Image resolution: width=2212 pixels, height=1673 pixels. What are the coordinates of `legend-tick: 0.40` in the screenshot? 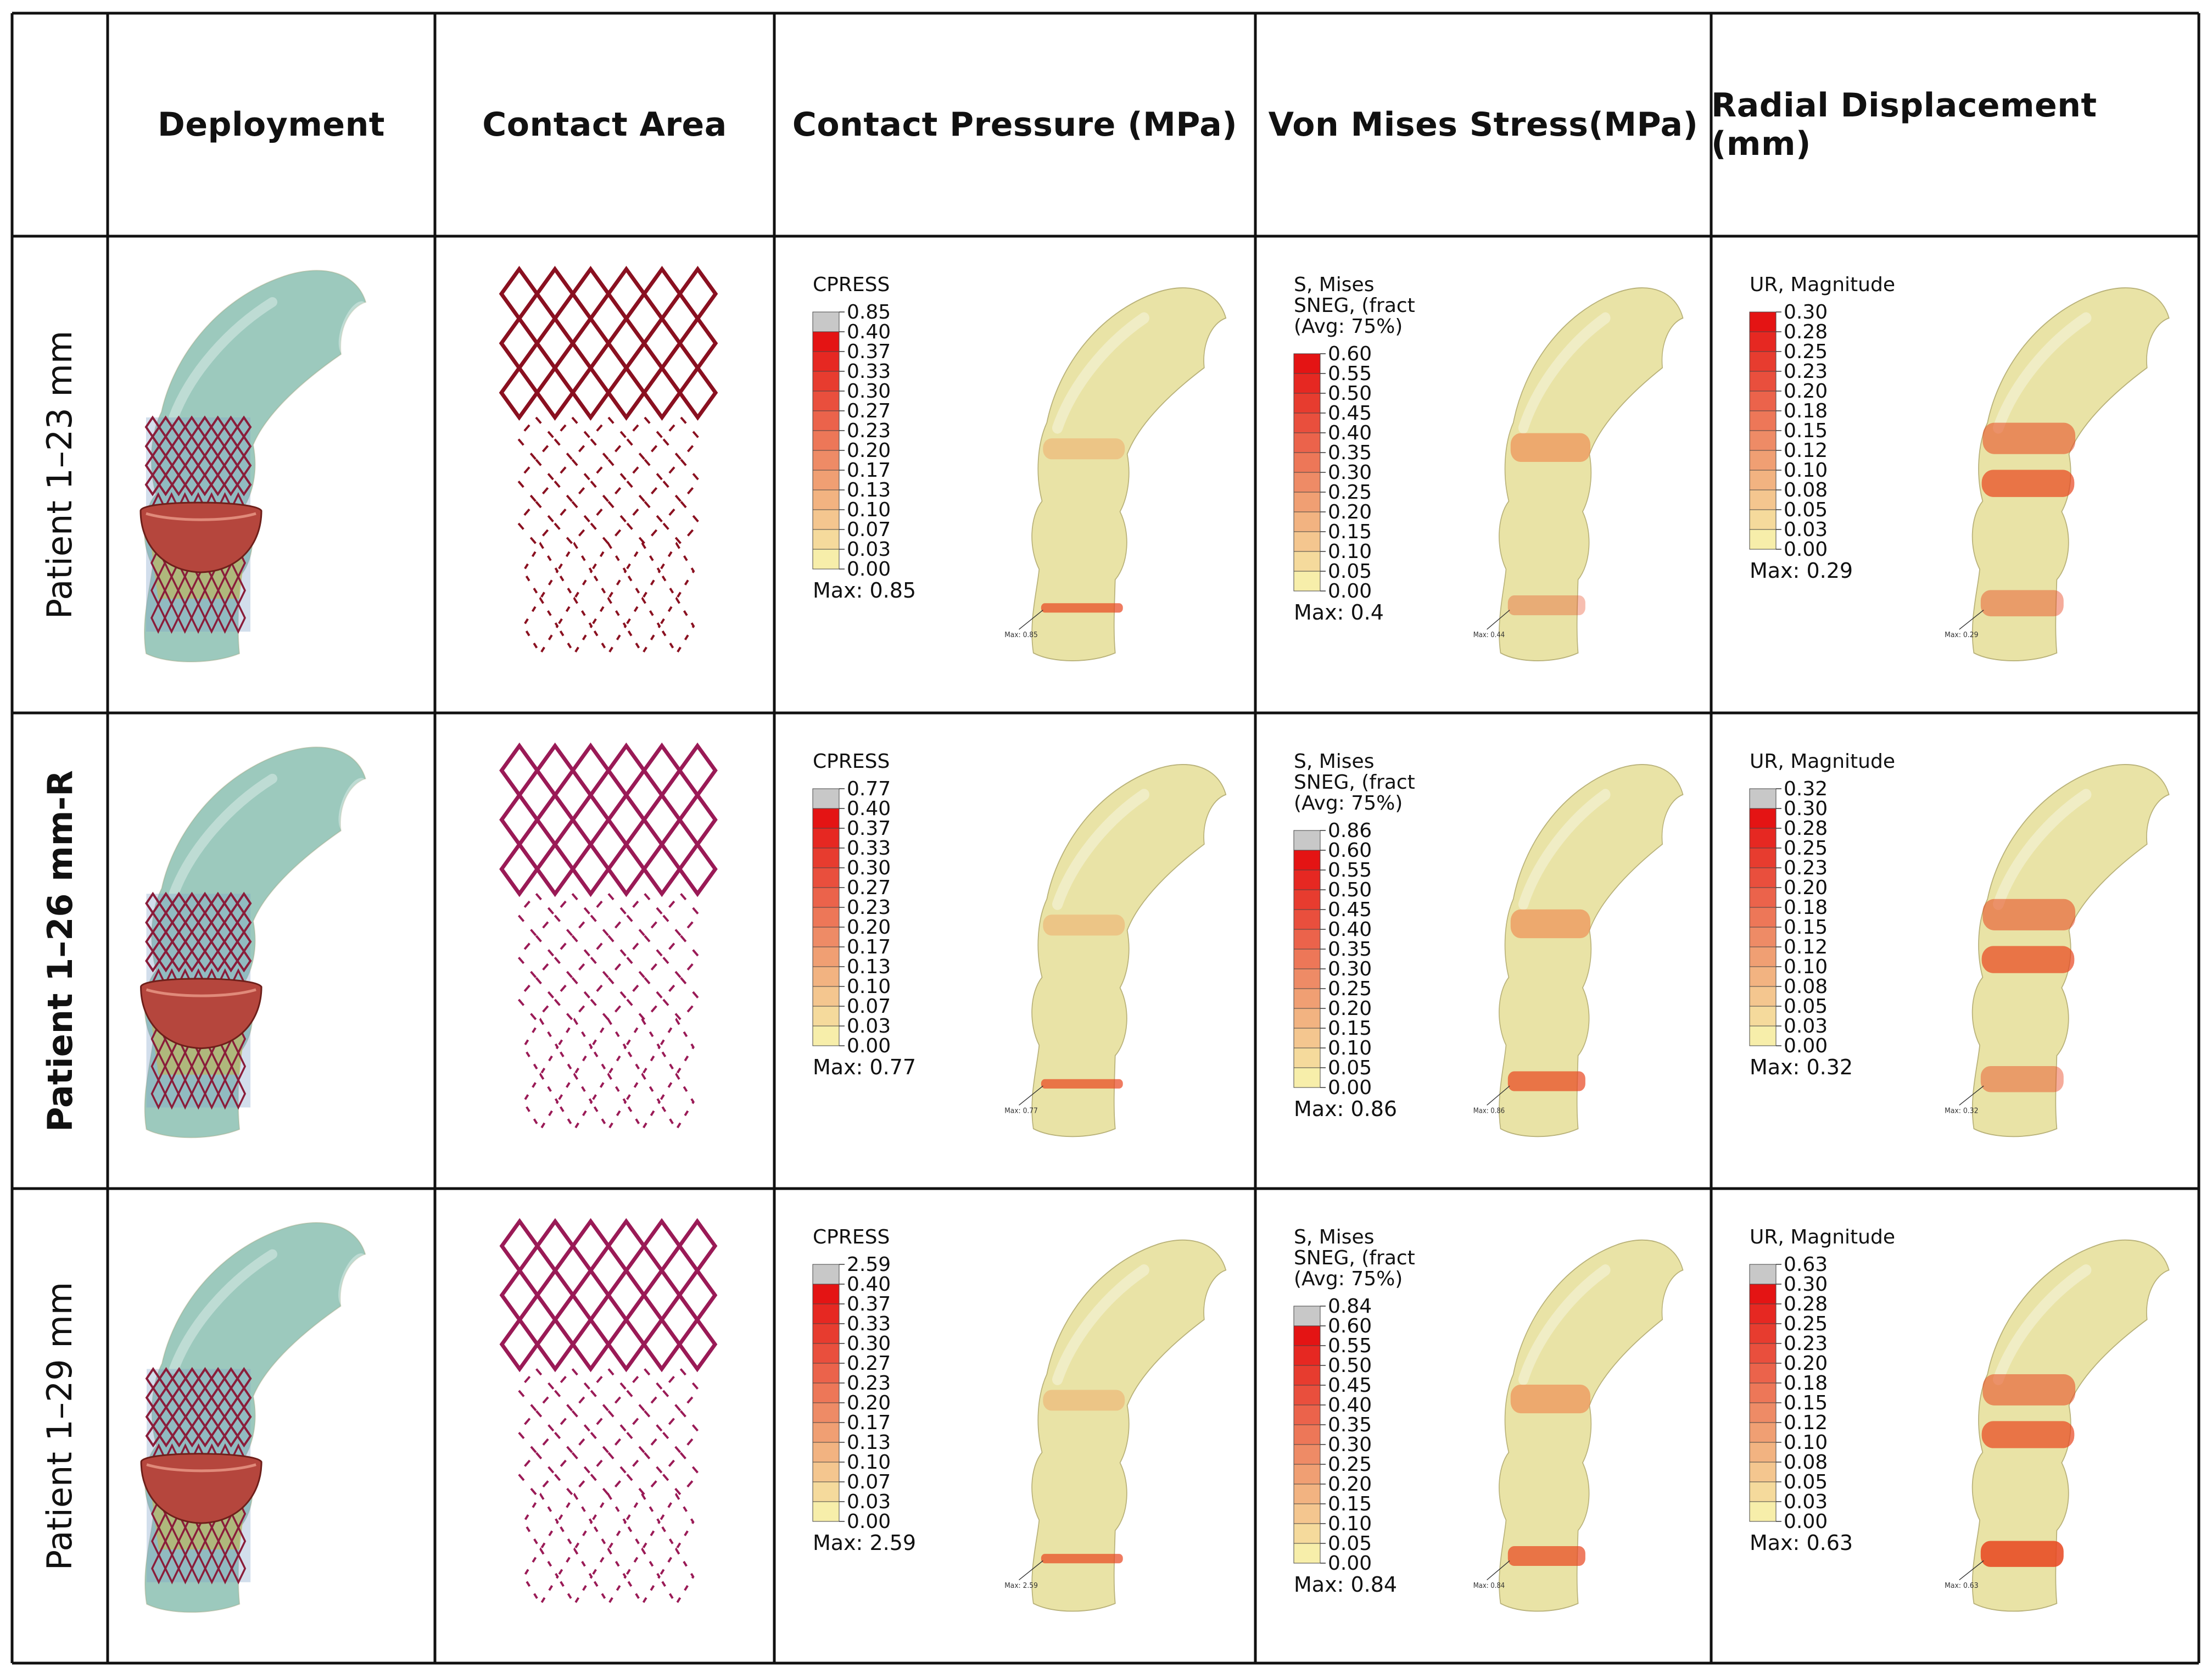 It's located at (1350, 1405).